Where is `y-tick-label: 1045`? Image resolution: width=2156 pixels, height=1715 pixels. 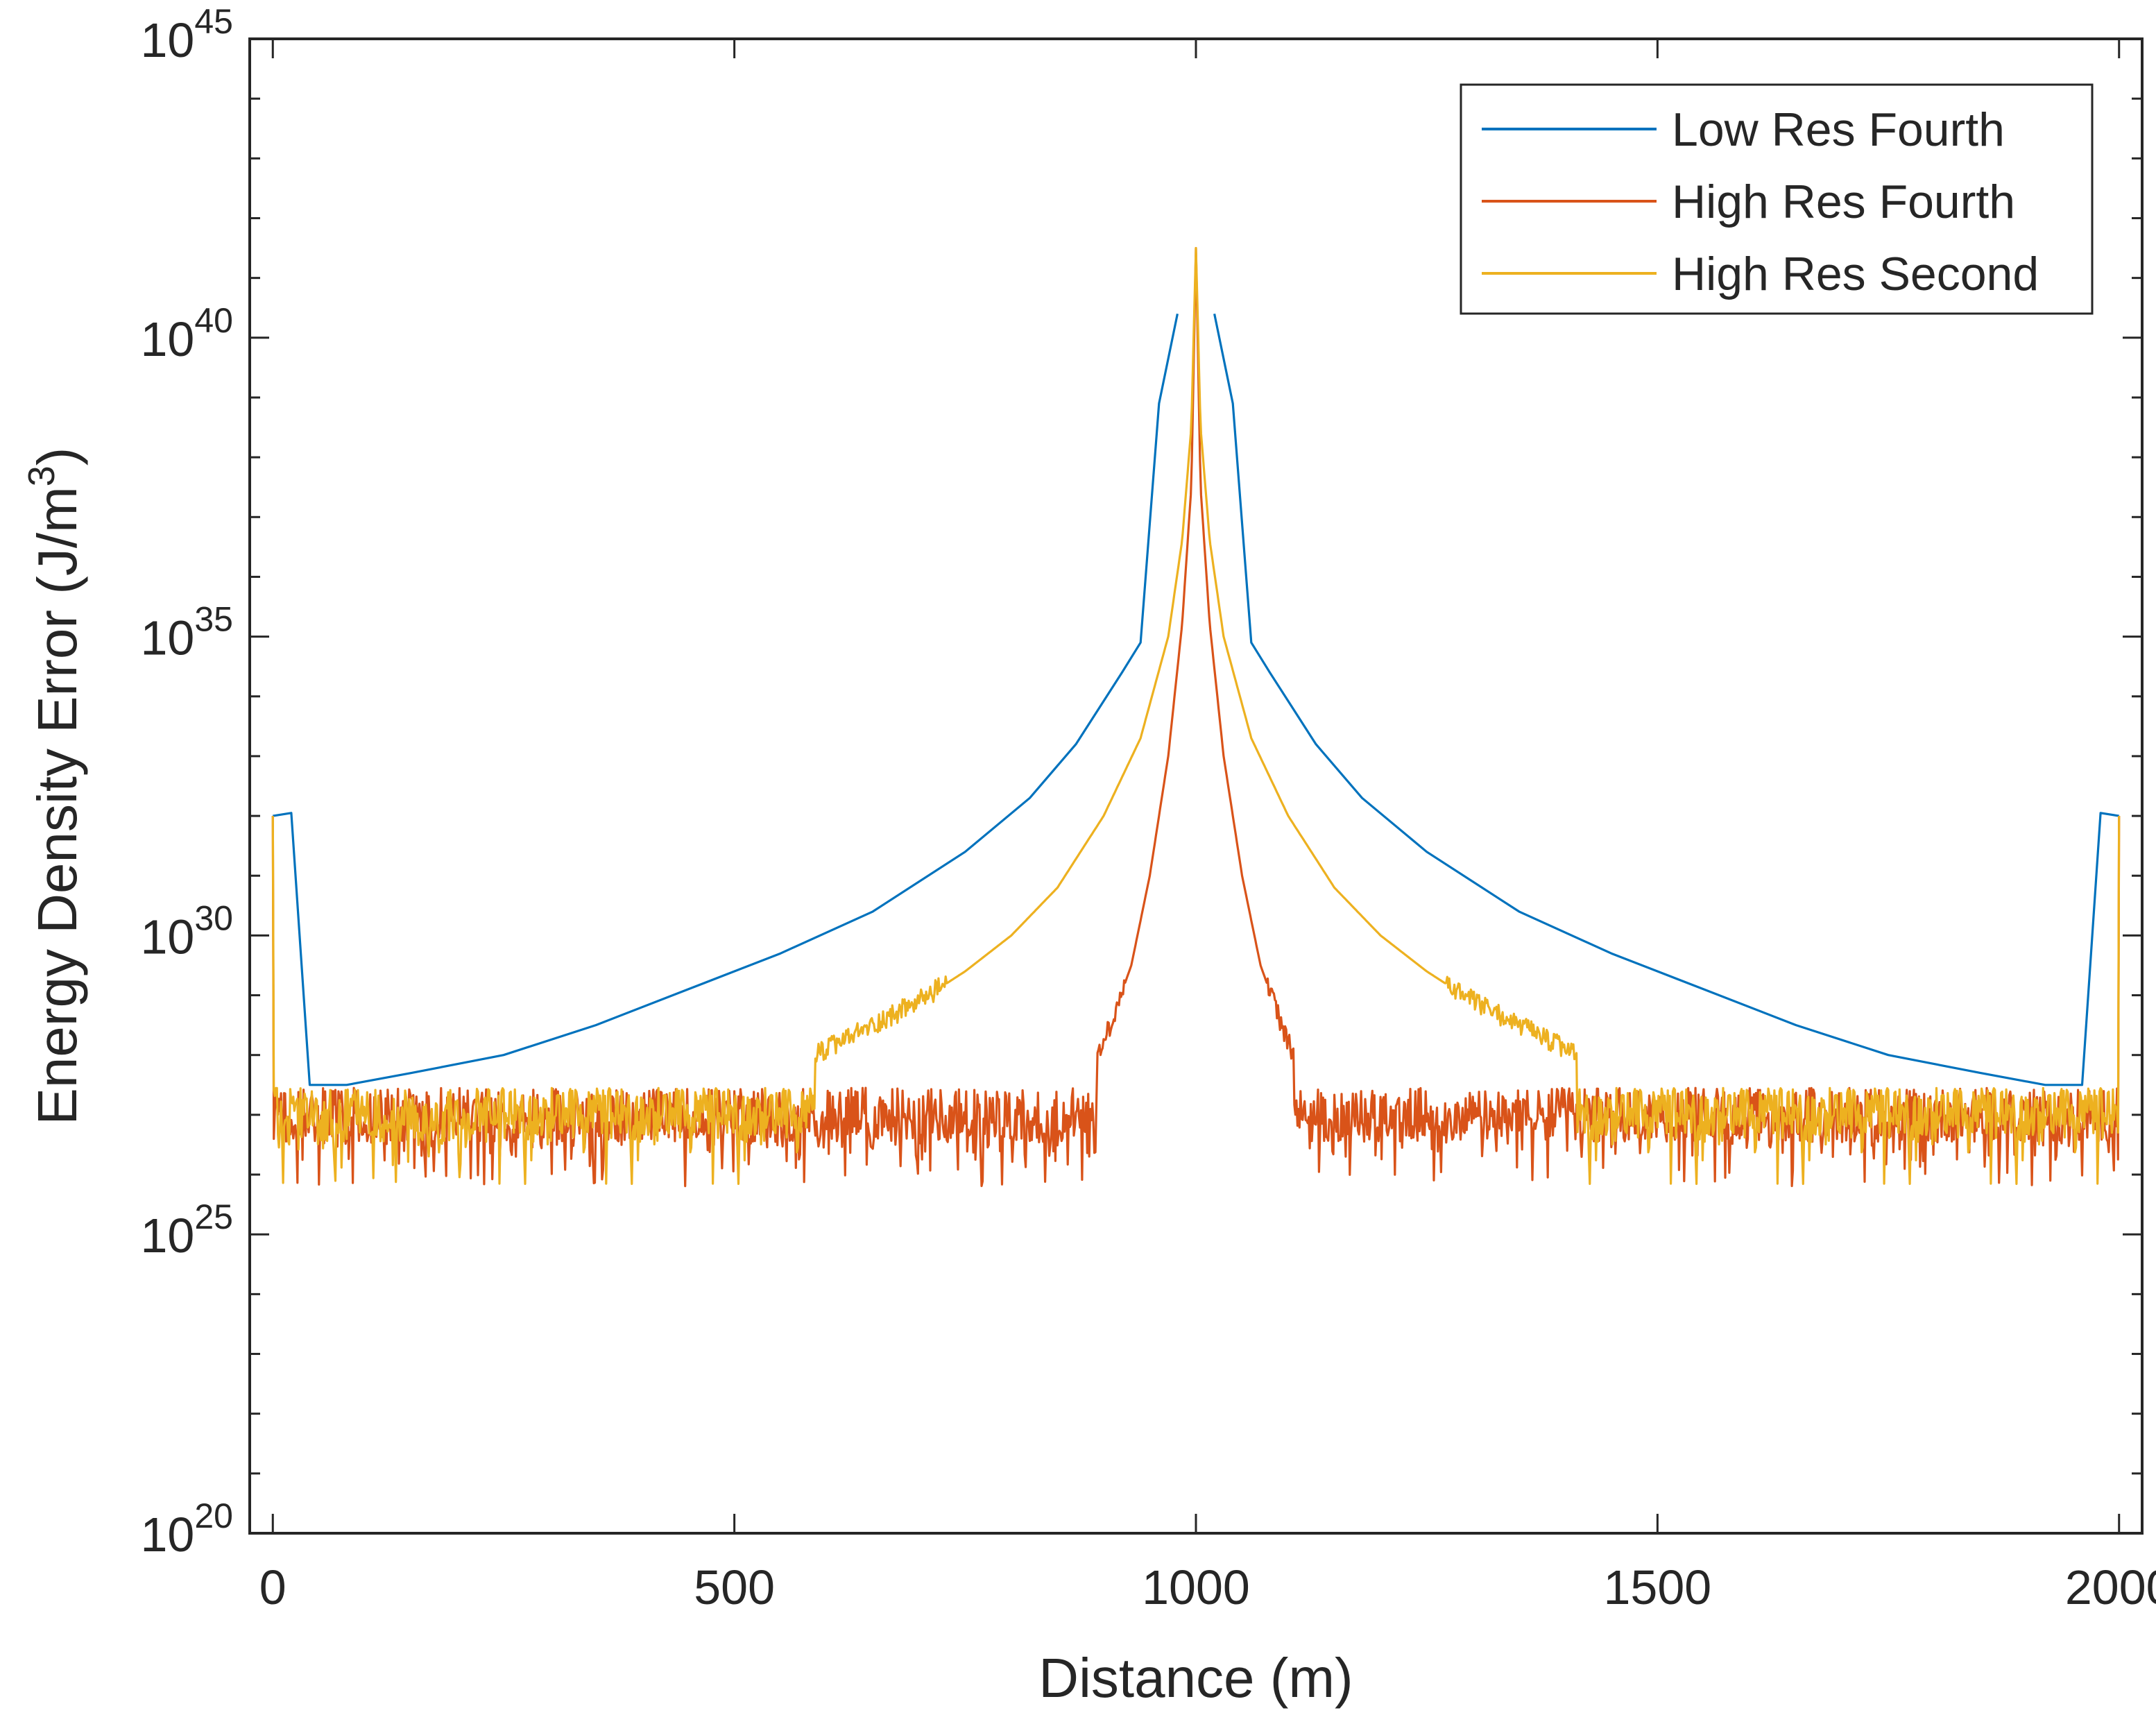
y-tick-label: 1045 is located at coordinates (187, 34).